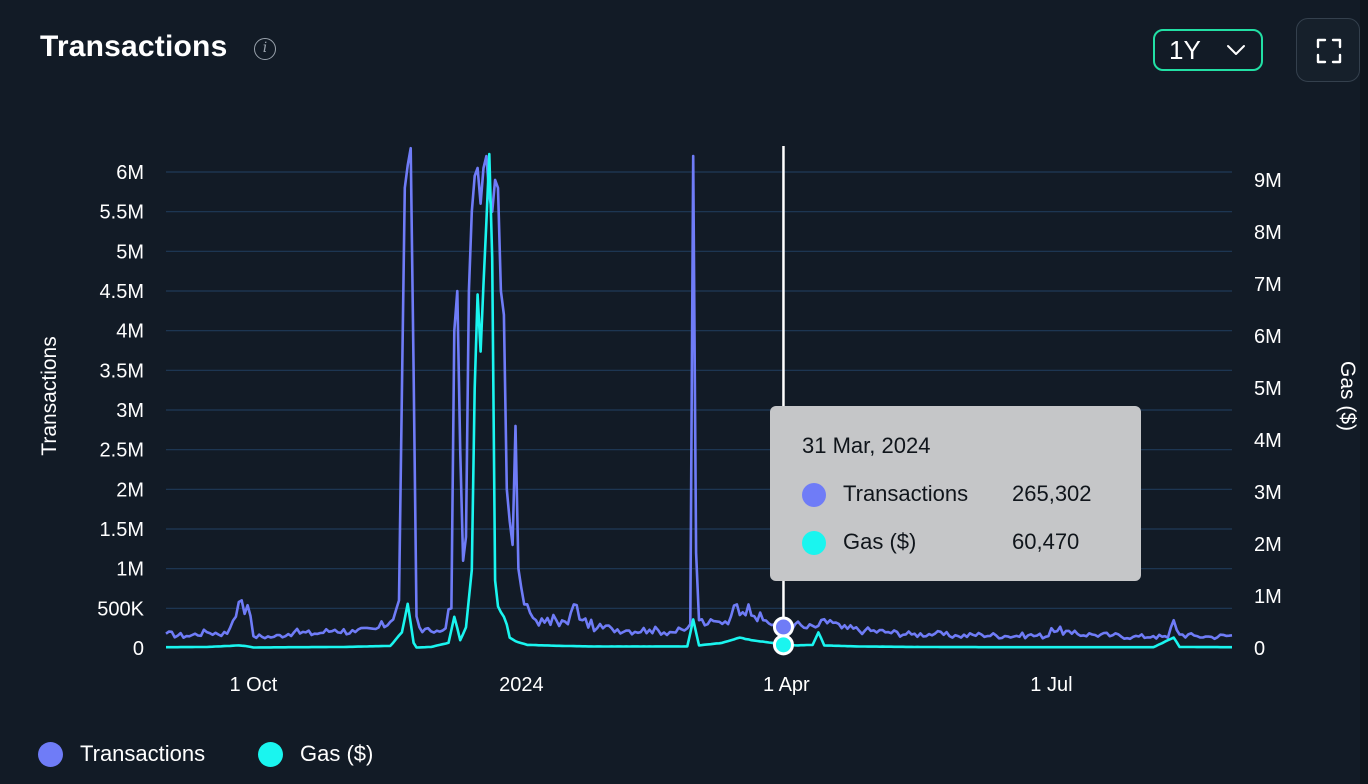 The width and height of the screenshot is (1368, 784). Describe the element at coordinates (134, 46) in the screenshot. I see `page-title: Transactions` at that location.